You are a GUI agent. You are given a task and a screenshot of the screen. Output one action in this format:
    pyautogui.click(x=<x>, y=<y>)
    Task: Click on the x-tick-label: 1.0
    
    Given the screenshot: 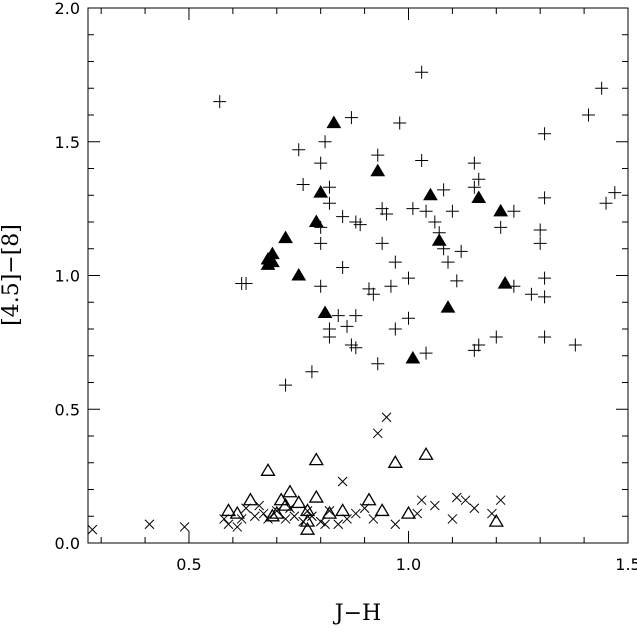 What is the action you would take?
    pyautogui.click(x=408, y=564)
    